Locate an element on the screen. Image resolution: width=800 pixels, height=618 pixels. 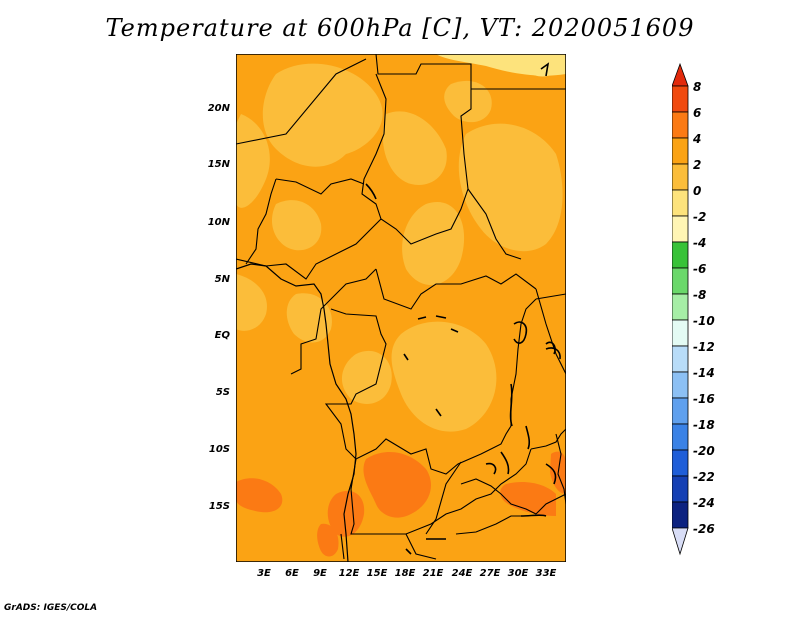
colorbar-label: -14 is located at coordinates (704, 373).